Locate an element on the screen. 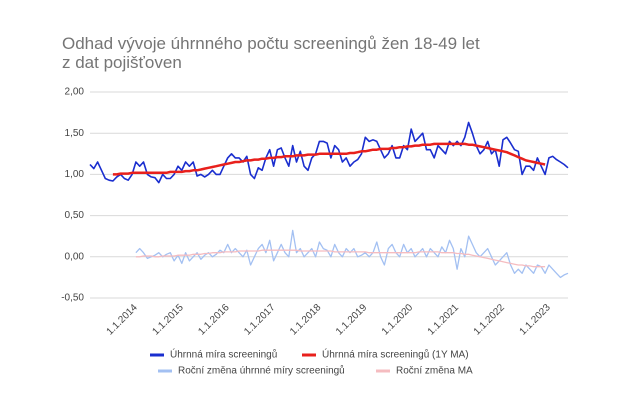 This screenshot has height=400, width=638. x-tick-label: 1.1.2022 is located at coordinates (490, 320).